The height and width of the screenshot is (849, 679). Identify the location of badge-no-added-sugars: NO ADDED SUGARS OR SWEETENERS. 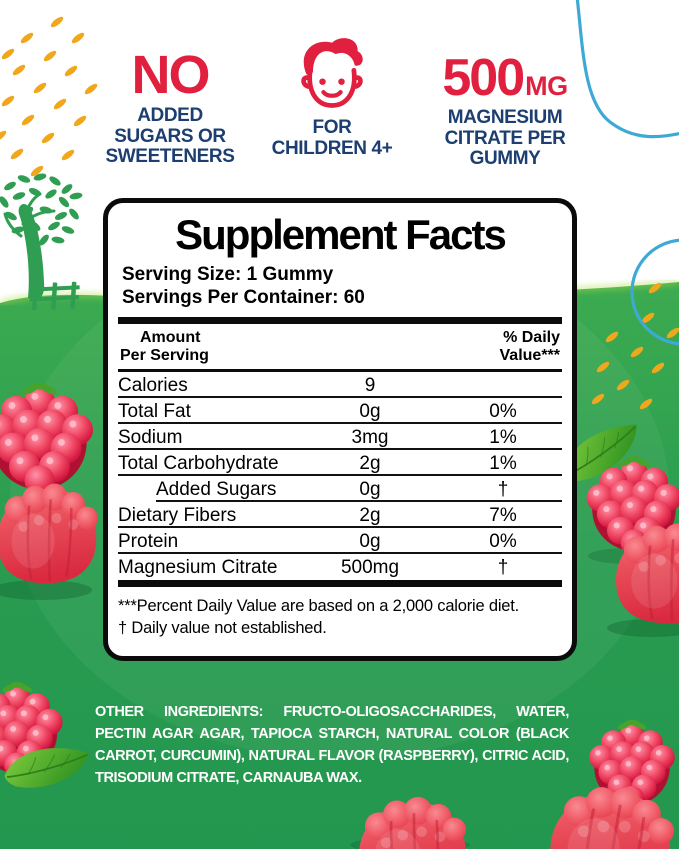
(170, 106).